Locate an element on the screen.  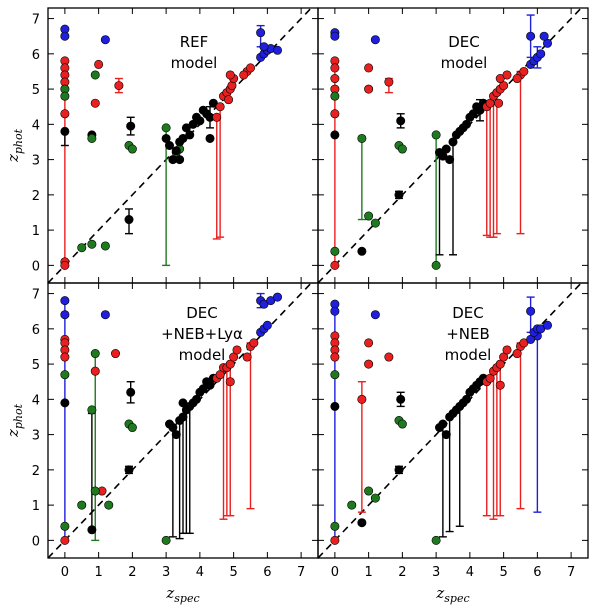
y-tick-label: 3 is located at coordinates (36, 436).